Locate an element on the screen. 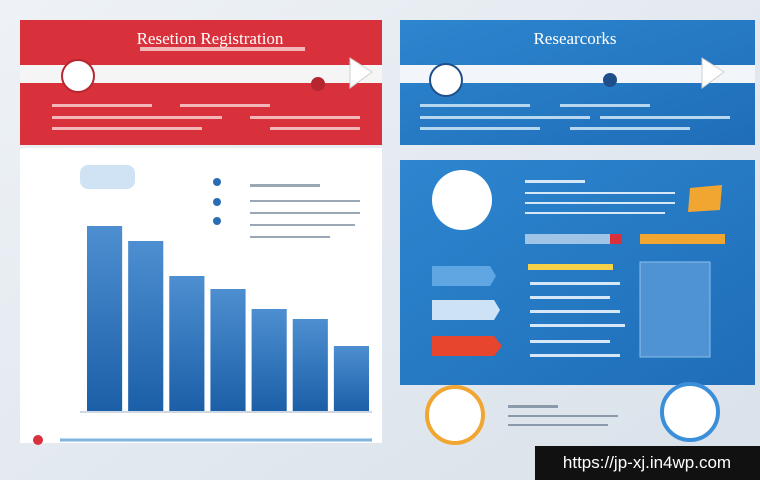 The width and height of the screenshot is (760, 480). tag is located at coordinates (705, 198).